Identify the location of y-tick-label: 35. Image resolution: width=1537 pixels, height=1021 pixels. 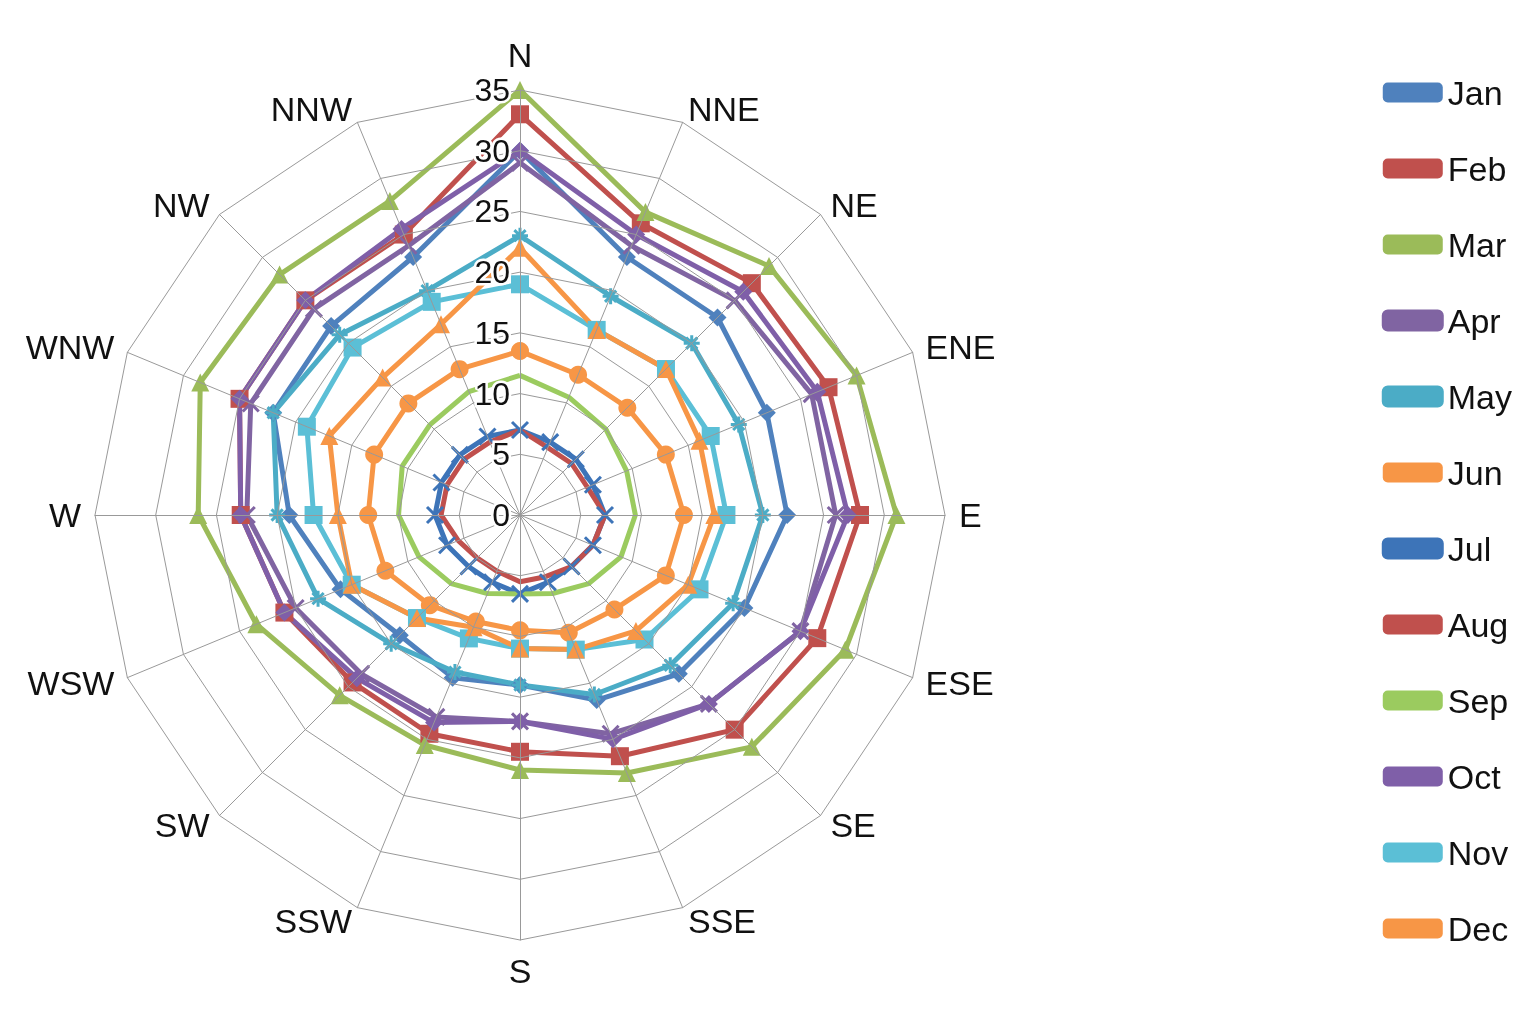
(492, 90).